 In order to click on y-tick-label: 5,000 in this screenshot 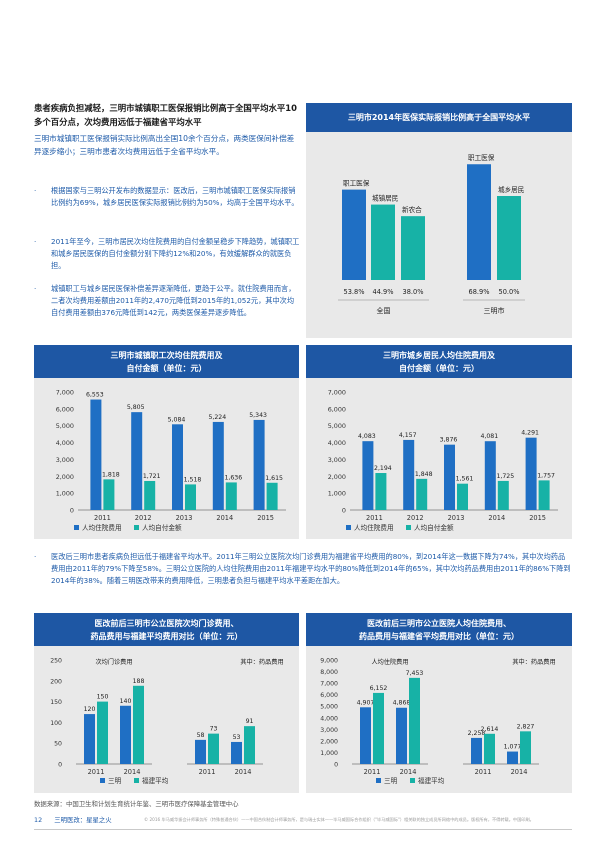, I will do `click(337, 426)`.